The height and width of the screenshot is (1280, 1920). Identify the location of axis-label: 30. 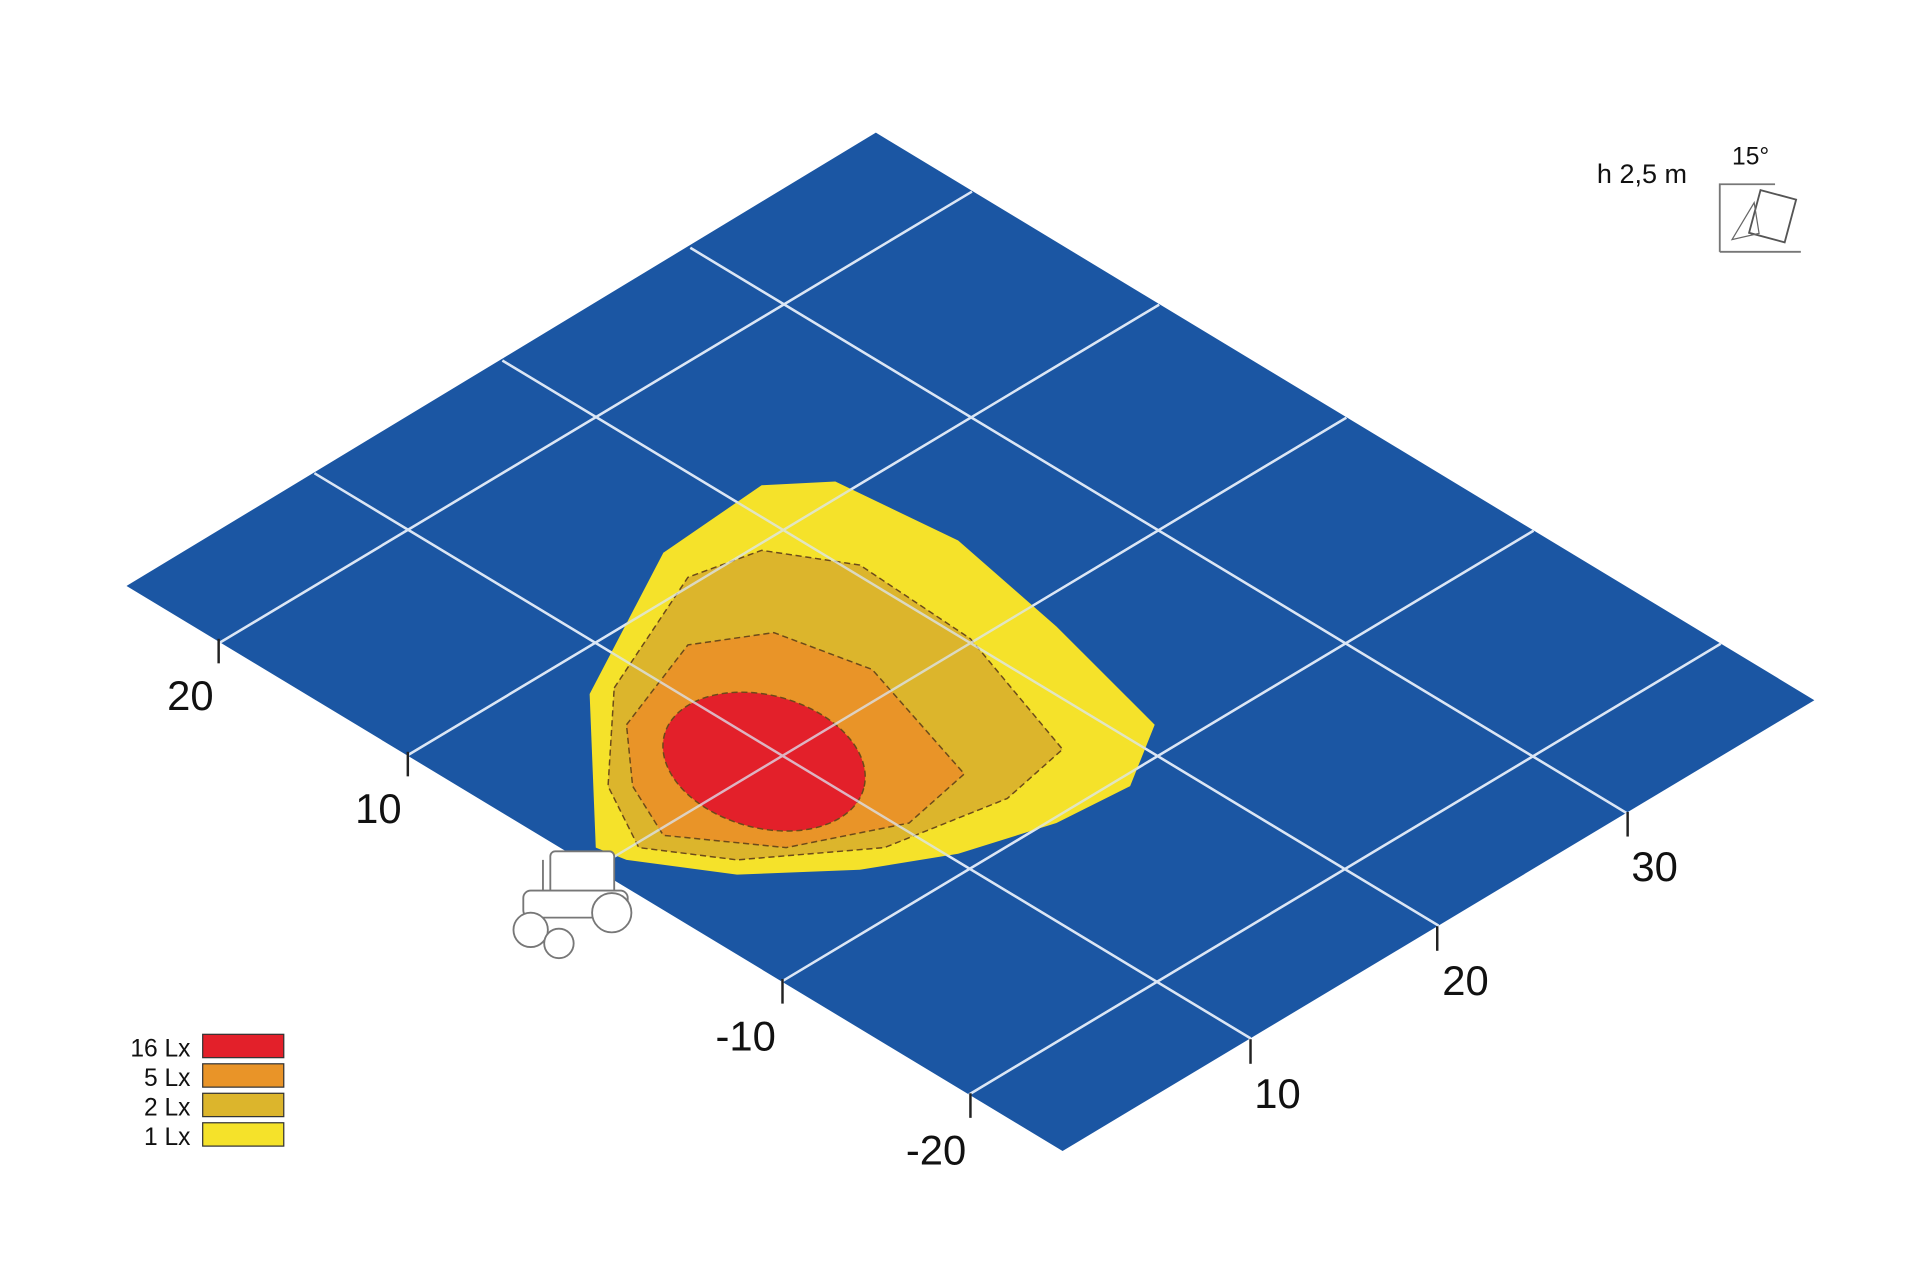
(1654, 866).